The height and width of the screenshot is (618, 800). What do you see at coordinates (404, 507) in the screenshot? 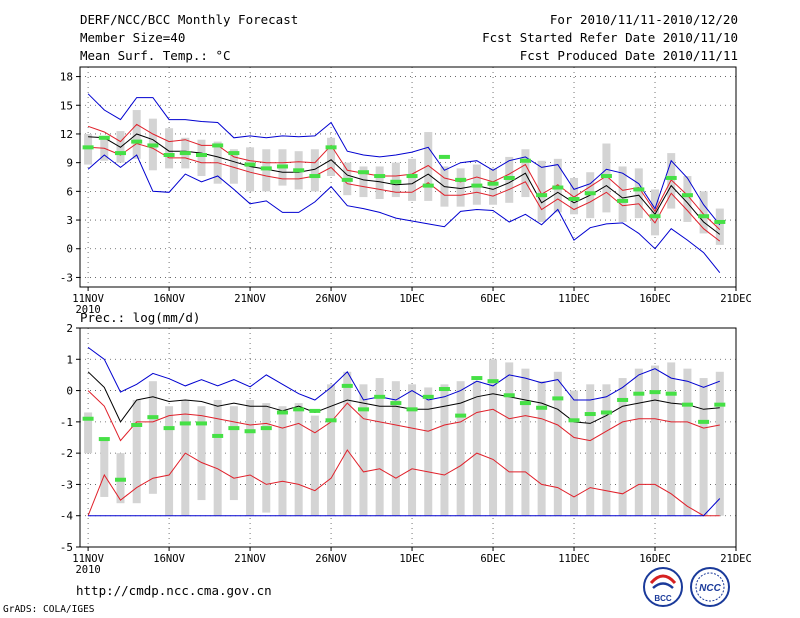
I see `min-line` at bounding box center [404, 507].